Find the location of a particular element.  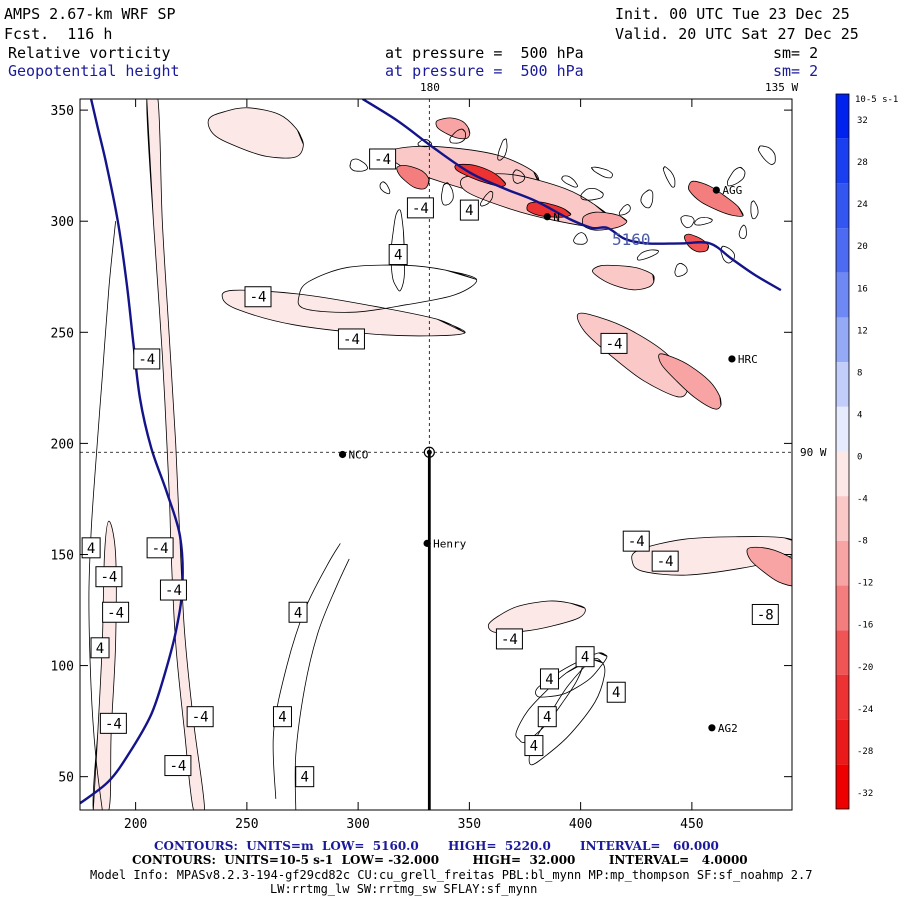

station-label: Henry is located at coordinates (449, 543).